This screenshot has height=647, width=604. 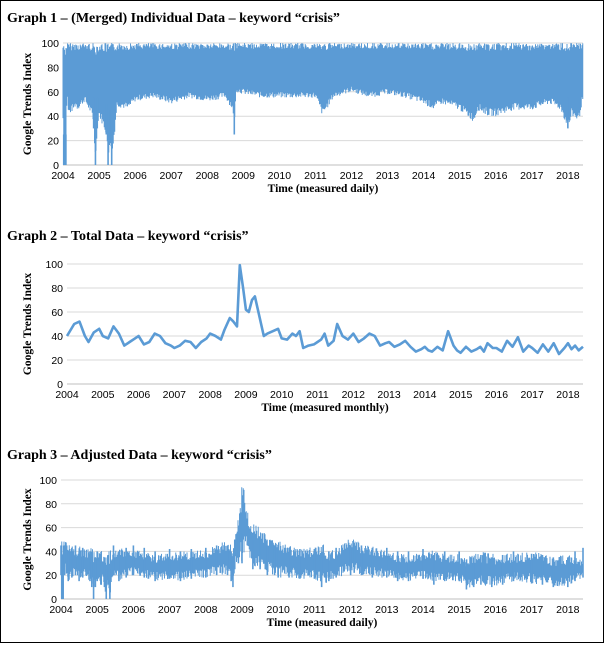 What do you see at coordinates (325, 408) in the screenshot?
I see `x-axis-label: Time (measured monthly)` at bounding box center [325, 408].